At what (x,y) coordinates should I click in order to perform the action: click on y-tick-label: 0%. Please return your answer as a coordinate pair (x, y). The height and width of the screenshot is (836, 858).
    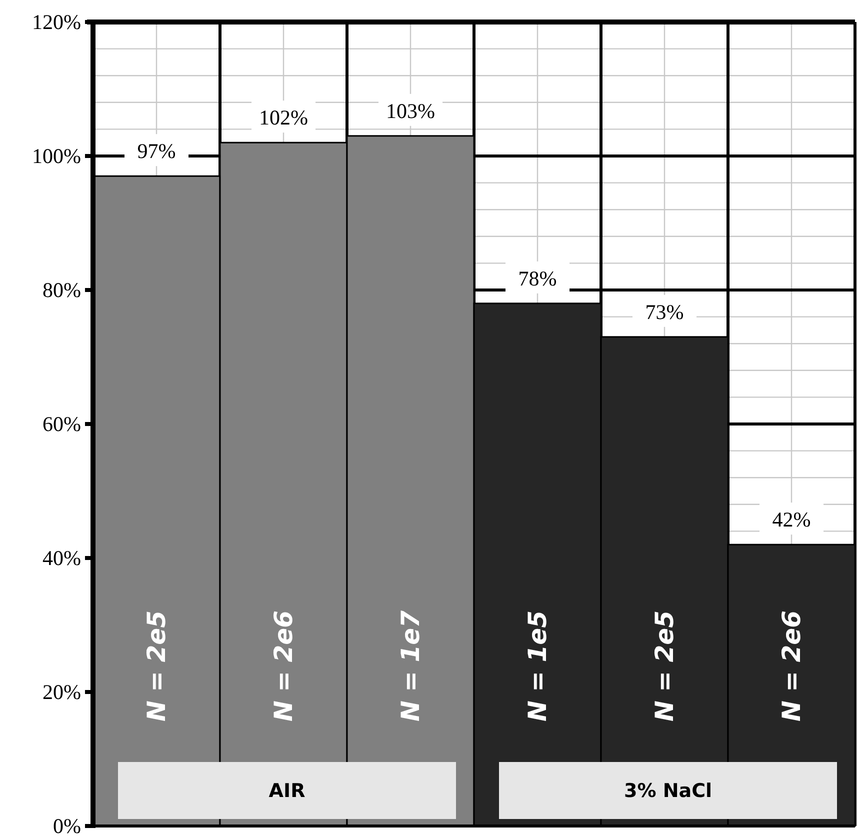
    Looking at the image, I should click on (67, 825).